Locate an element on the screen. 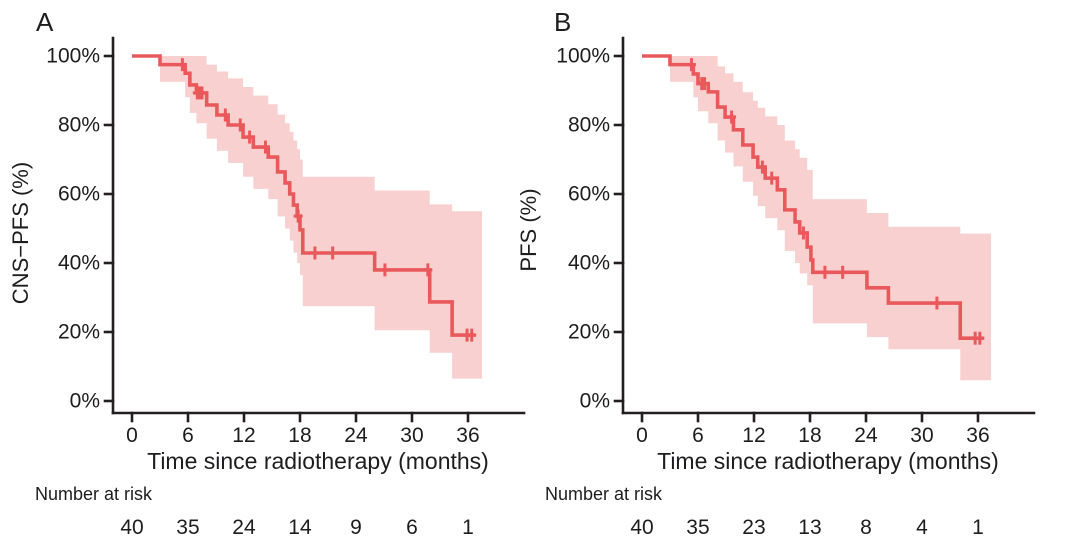  panel-a-x-axis-title: Time since radiotherapy (months) is located at coordinates (318, 461).